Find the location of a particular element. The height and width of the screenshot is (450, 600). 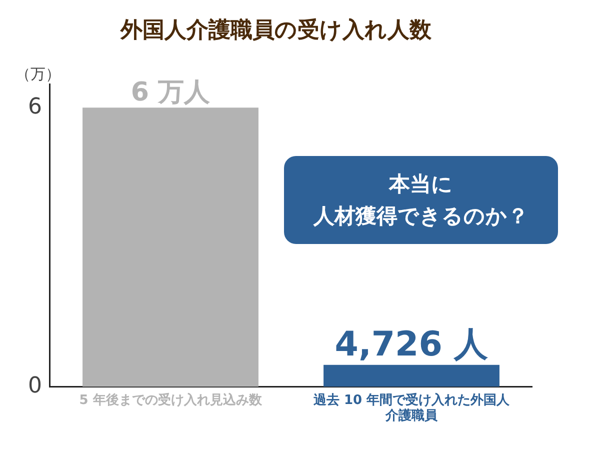

y-tick-label: 6 is located at coordinates (35, 107).